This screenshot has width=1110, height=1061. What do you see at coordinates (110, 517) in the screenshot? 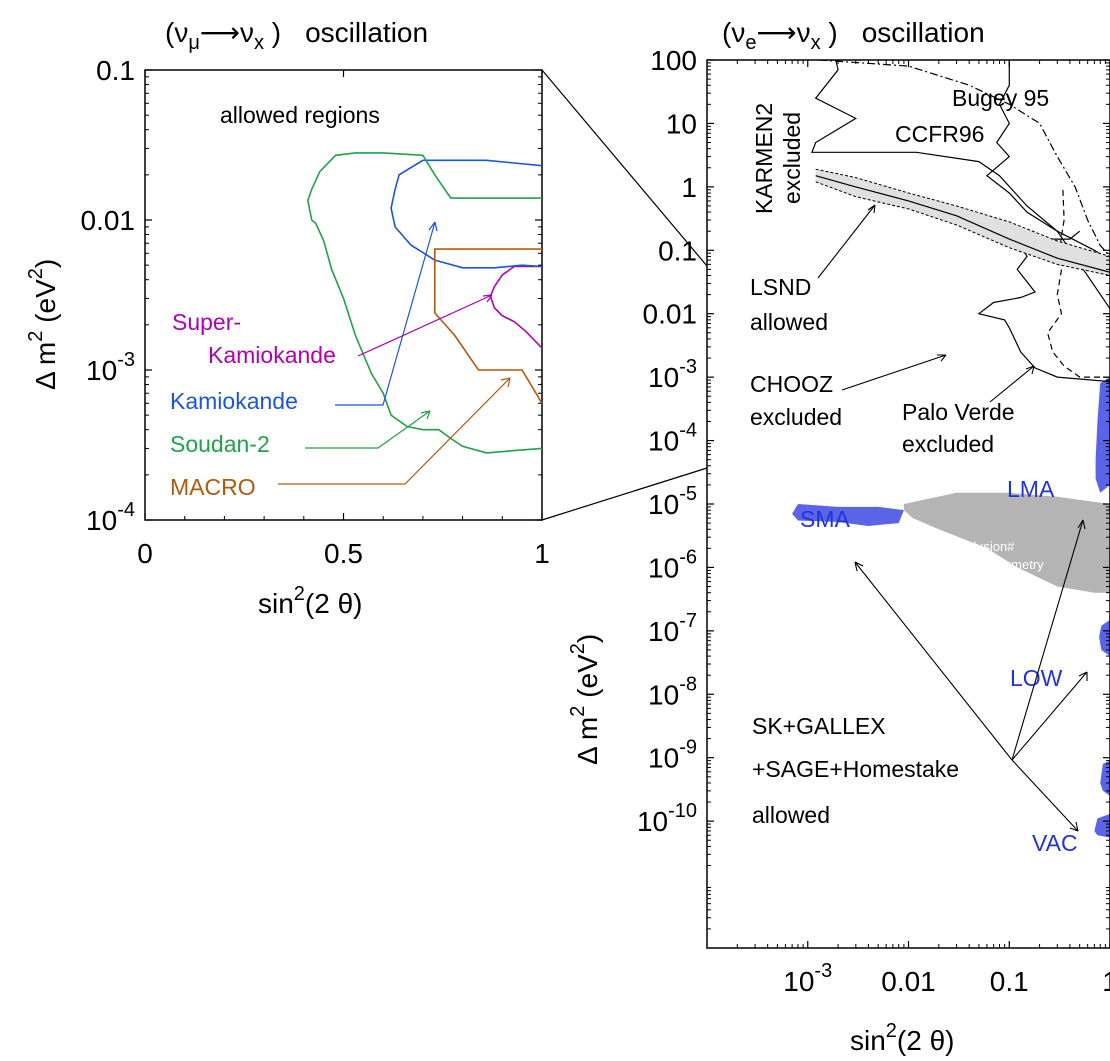
I see `left-ytick-label: 10⁻⁴` at bounding box center [110, 517].